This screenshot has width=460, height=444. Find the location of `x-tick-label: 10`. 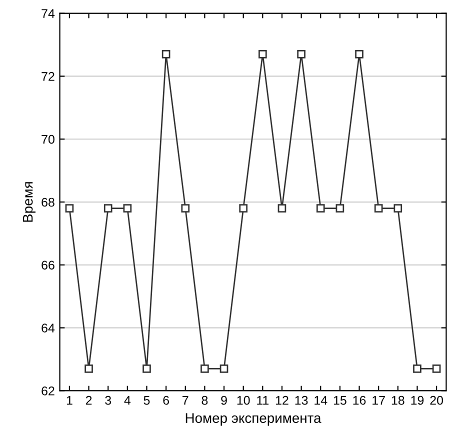

x-tick-label: 10 is located at coordinates (243, 400).